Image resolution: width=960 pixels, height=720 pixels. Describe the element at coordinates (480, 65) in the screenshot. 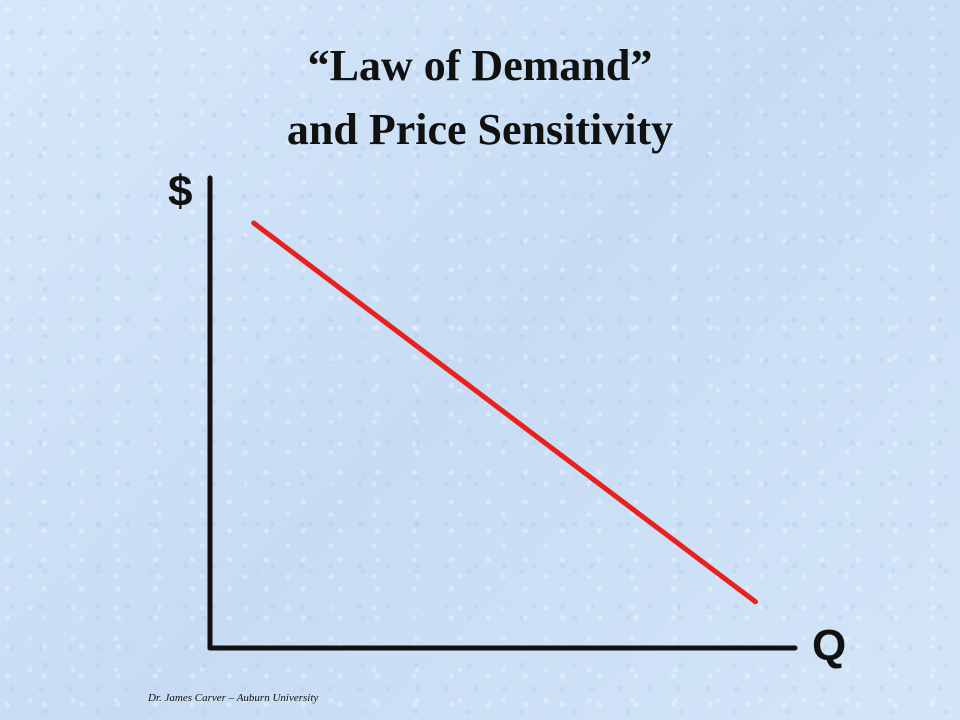

I see `slide-title-line-1: “Law of Demand”` at that location.